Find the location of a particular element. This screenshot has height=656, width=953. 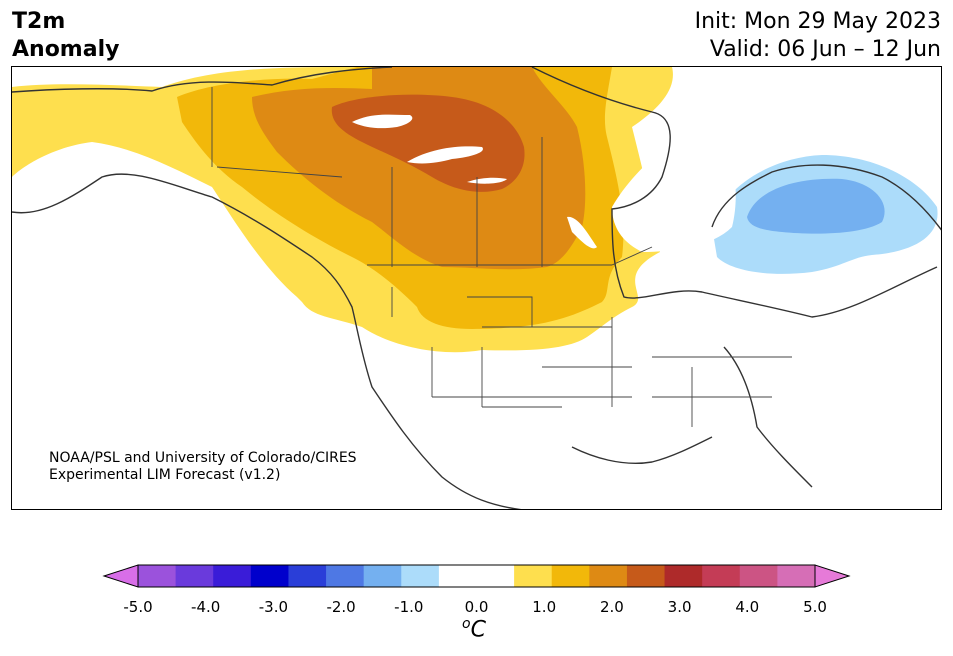

colorbar-unit: oC is located at coordinates (474, 629).